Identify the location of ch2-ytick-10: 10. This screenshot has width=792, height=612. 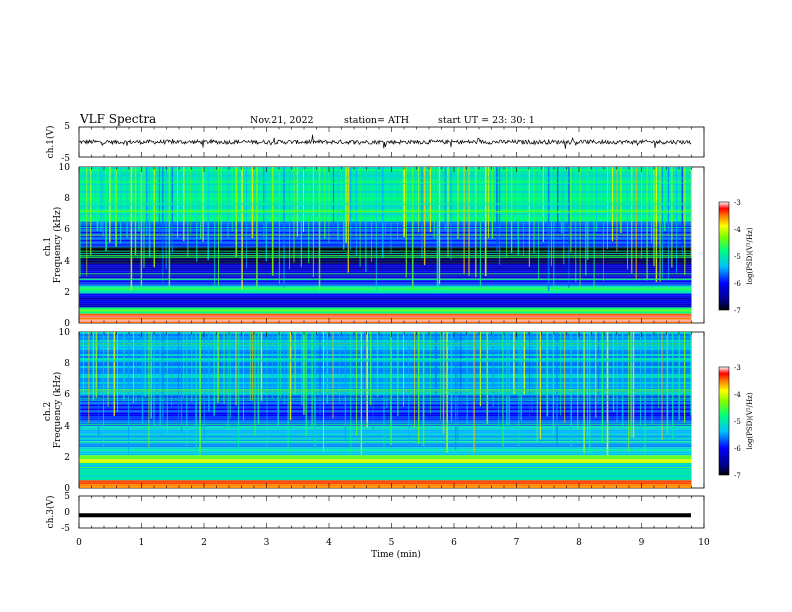
(65, 333).